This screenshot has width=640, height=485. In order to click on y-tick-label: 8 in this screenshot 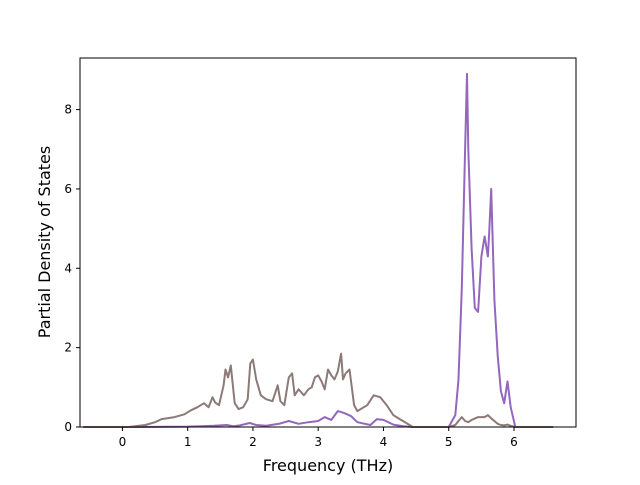, I will do `click(68, 110)`.